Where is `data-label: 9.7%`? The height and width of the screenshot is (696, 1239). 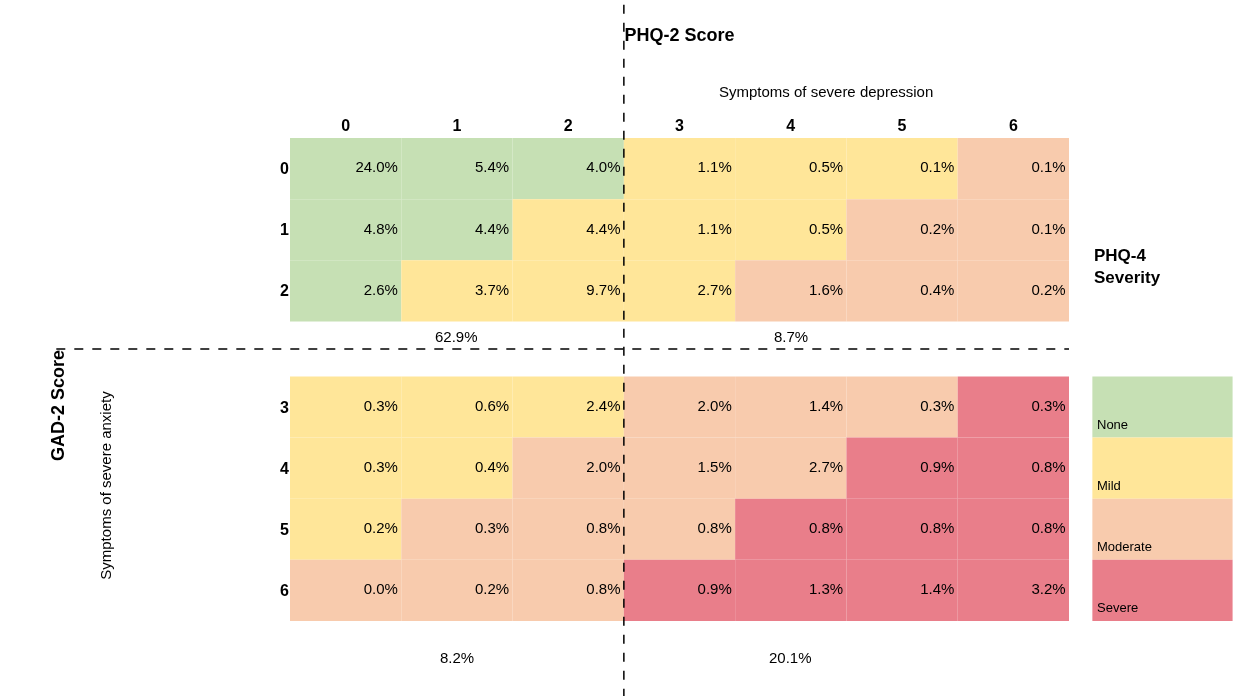
data-label: 9.7% is located at coordinates (603, 289).